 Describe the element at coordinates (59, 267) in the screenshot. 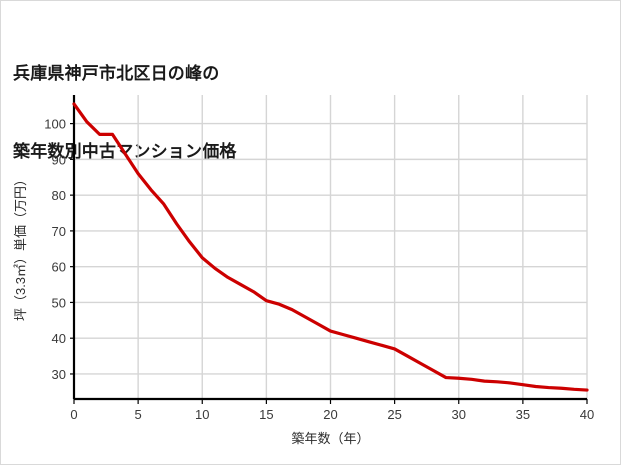

I see `y-tick-label: 60` at that location.